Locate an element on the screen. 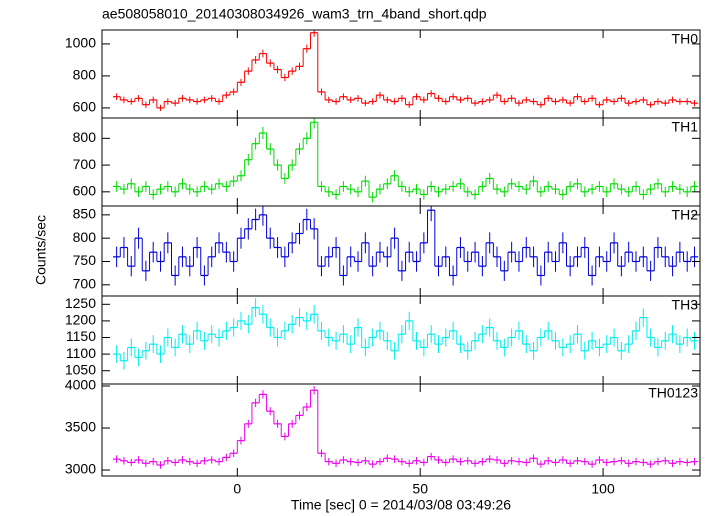 Image resolution: width=717 pixels, height=516 pixels. panel-label: TH2 is located at coordinates (685, 215).